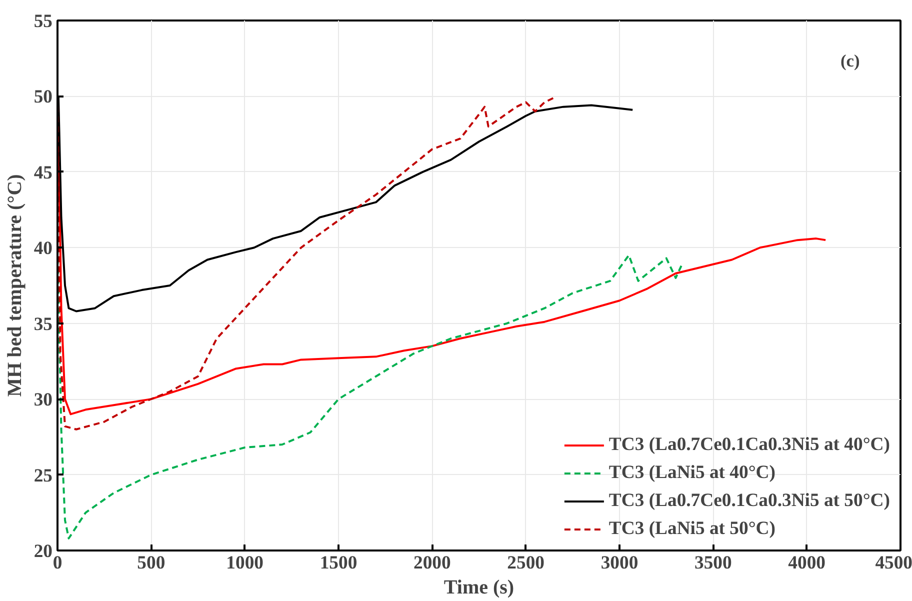 This screenshot has width=912, height=601. What do you see at coordinates (57, 563) in the screenshot?
I see `x-tick-label: 0` at bounding box center [57, 563].